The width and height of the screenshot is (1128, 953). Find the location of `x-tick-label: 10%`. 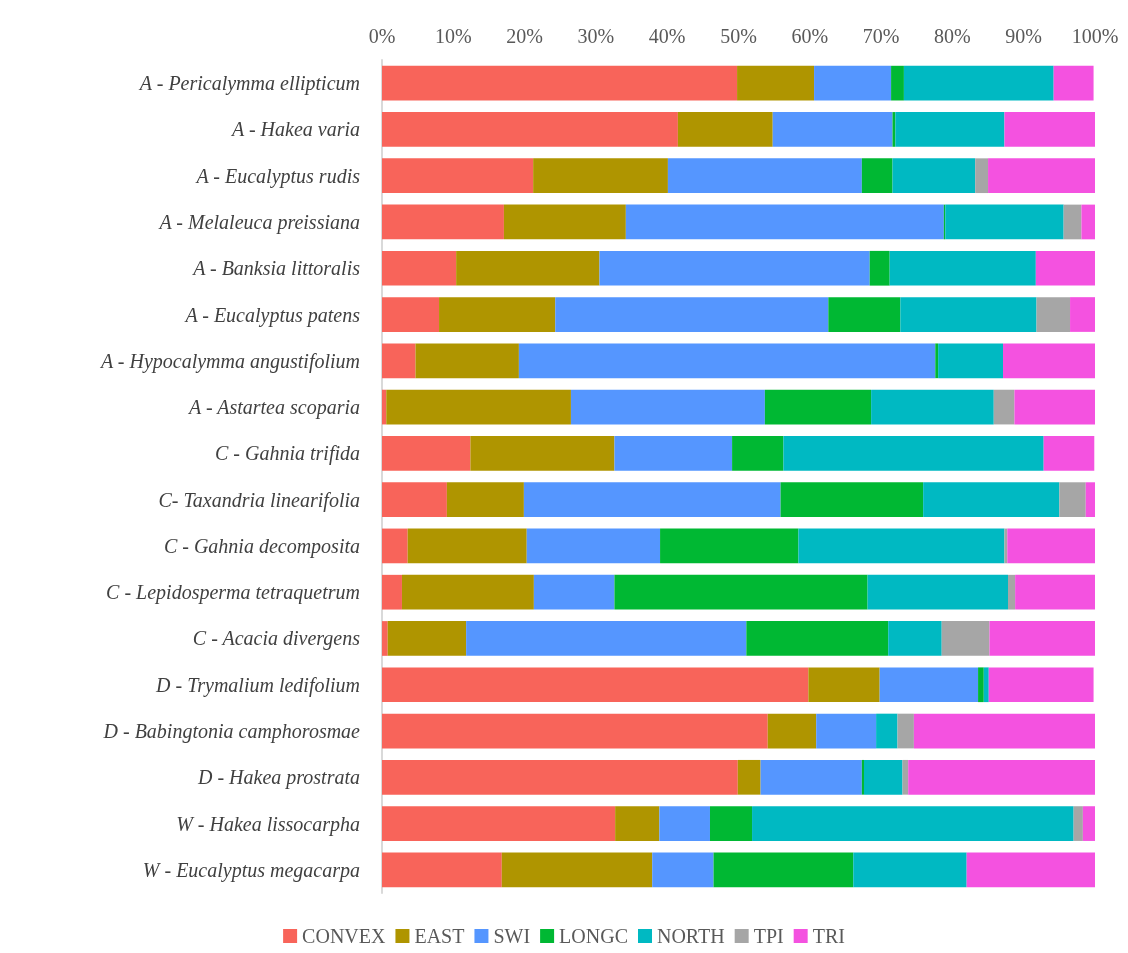

x-tick-label: 10% is located at coordinates (453, 36).